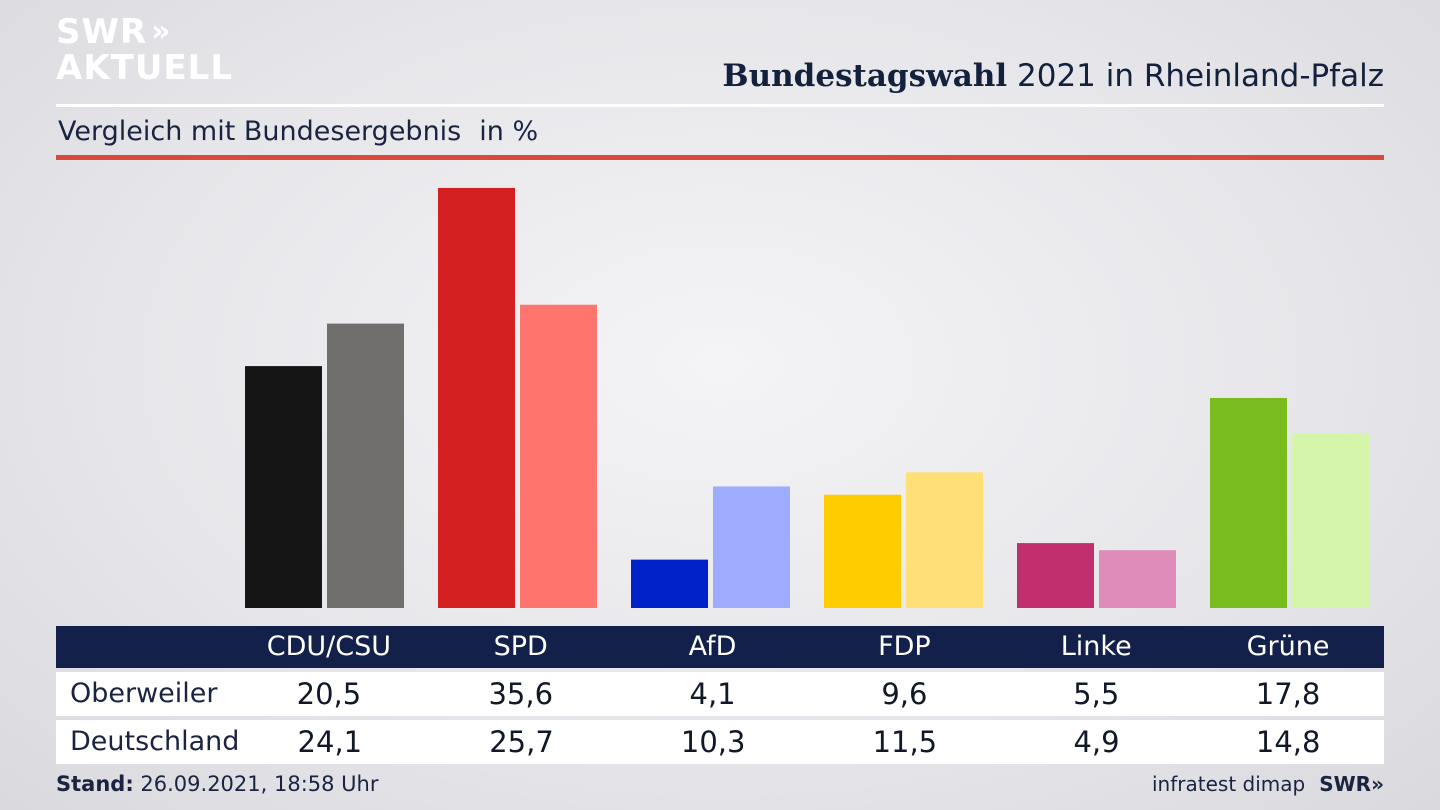 This screenshot has width=1440, height=810. Describe the element at coordinates (95, 784) in the screenshot. I see `stand-label: Stand:` at that location.